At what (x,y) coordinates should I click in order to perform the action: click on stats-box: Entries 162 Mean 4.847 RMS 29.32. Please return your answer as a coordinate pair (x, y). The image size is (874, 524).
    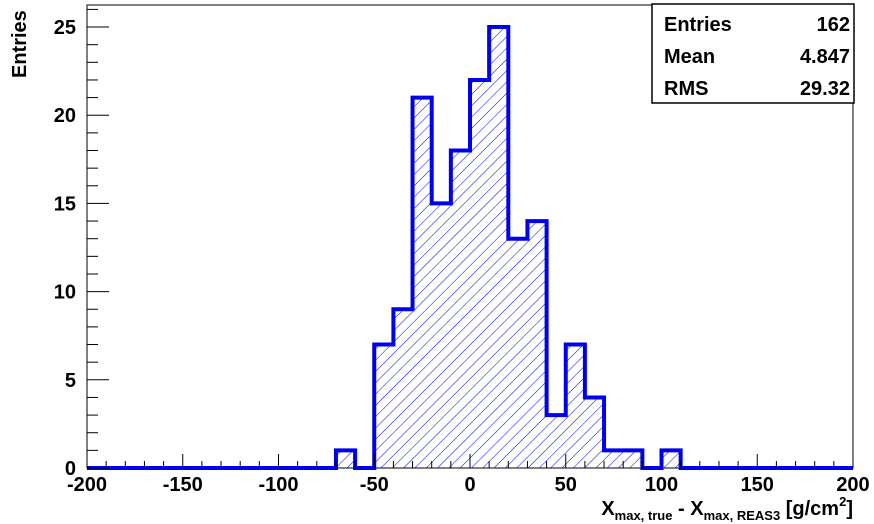
    Looking at the image, I should click on (753, 53).